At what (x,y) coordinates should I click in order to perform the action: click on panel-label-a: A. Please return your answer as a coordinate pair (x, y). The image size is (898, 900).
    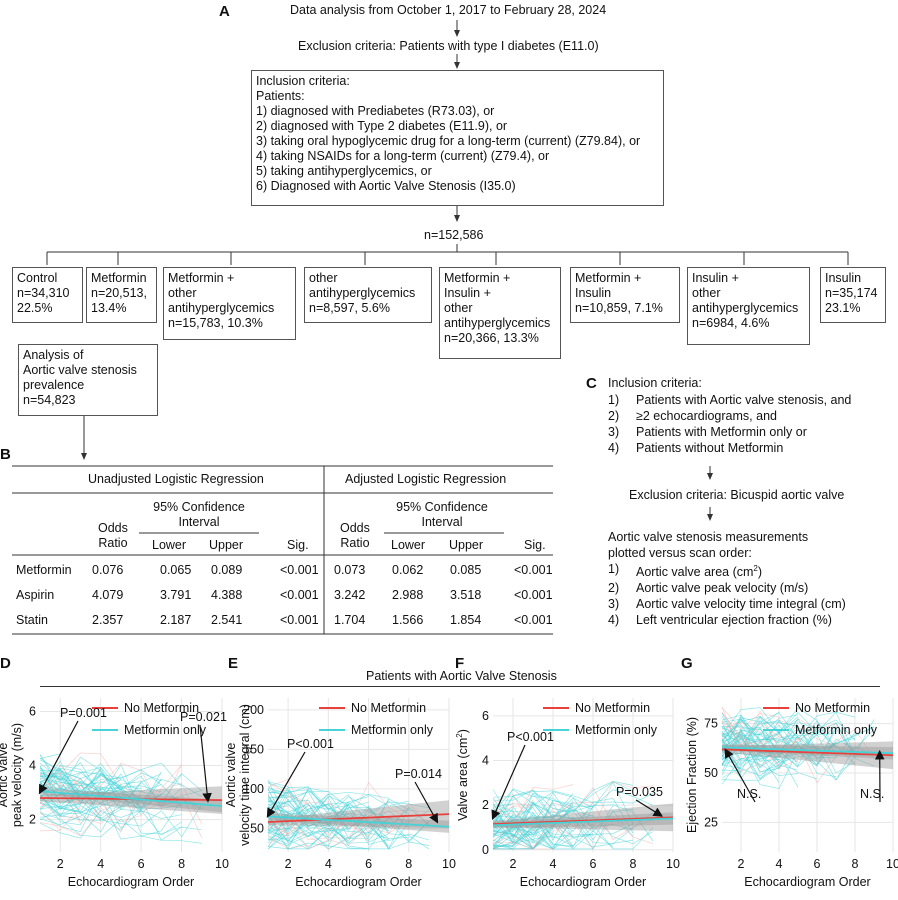
    Looking at the image, I should click on (224, 11).